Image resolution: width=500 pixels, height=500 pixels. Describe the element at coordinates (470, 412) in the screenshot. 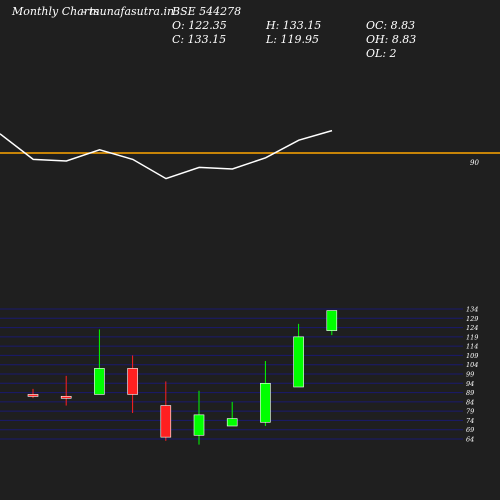

I see `y-tick-label: 79` at that location.